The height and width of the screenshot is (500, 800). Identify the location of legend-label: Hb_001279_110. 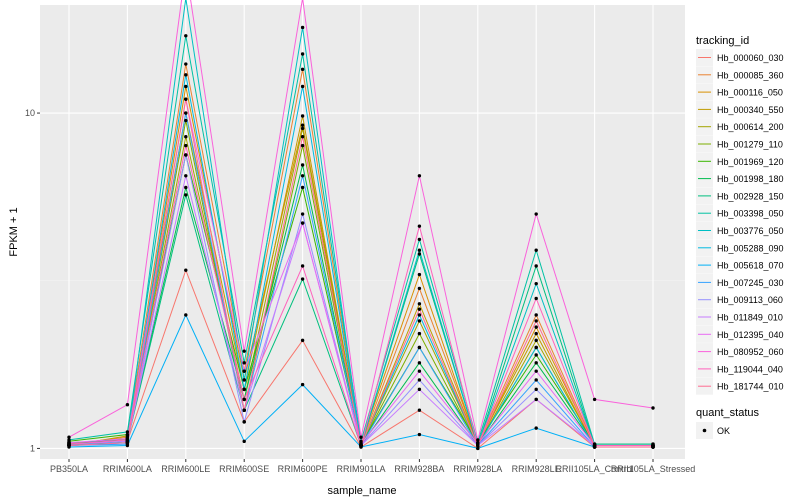
(750, 145).